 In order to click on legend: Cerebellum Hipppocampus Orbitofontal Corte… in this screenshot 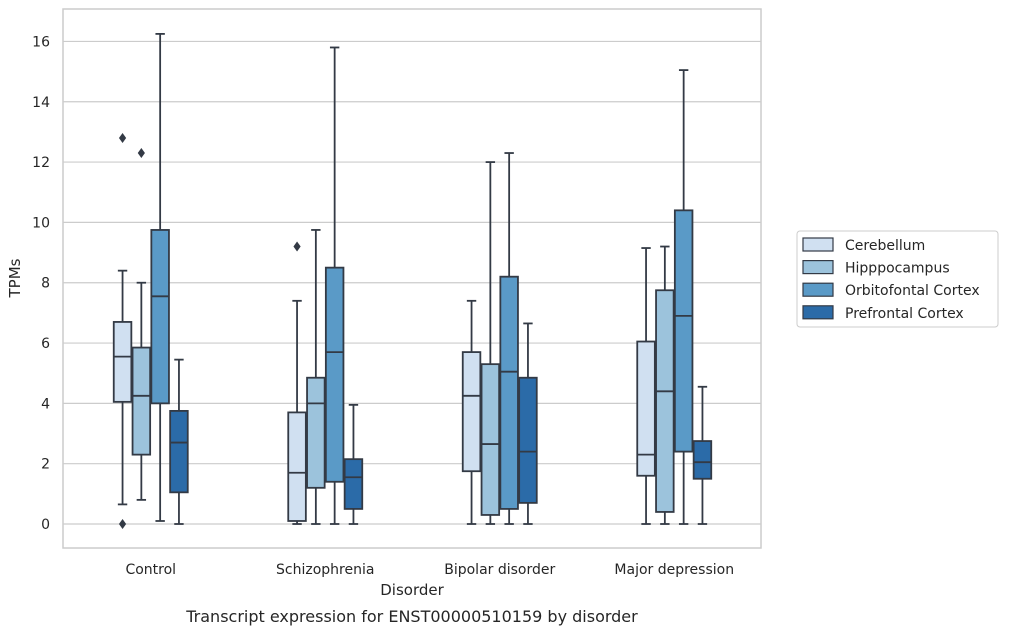, I will do `click(897, 279)`.